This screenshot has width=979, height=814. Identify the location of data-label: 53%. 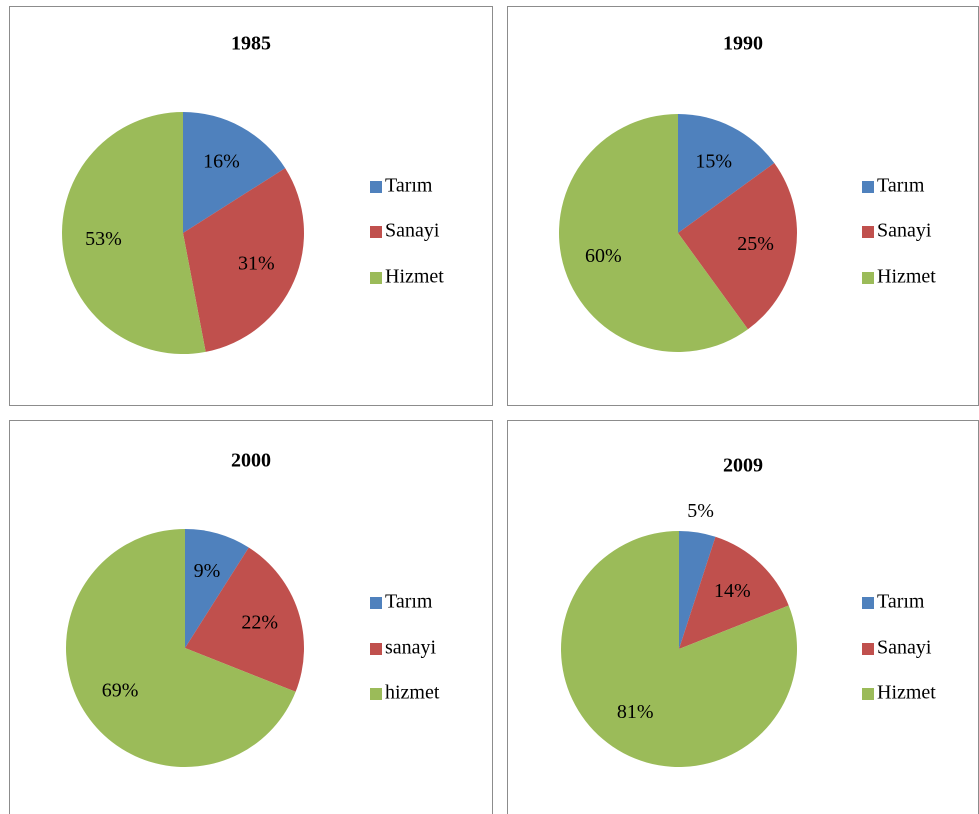
(103, 239).